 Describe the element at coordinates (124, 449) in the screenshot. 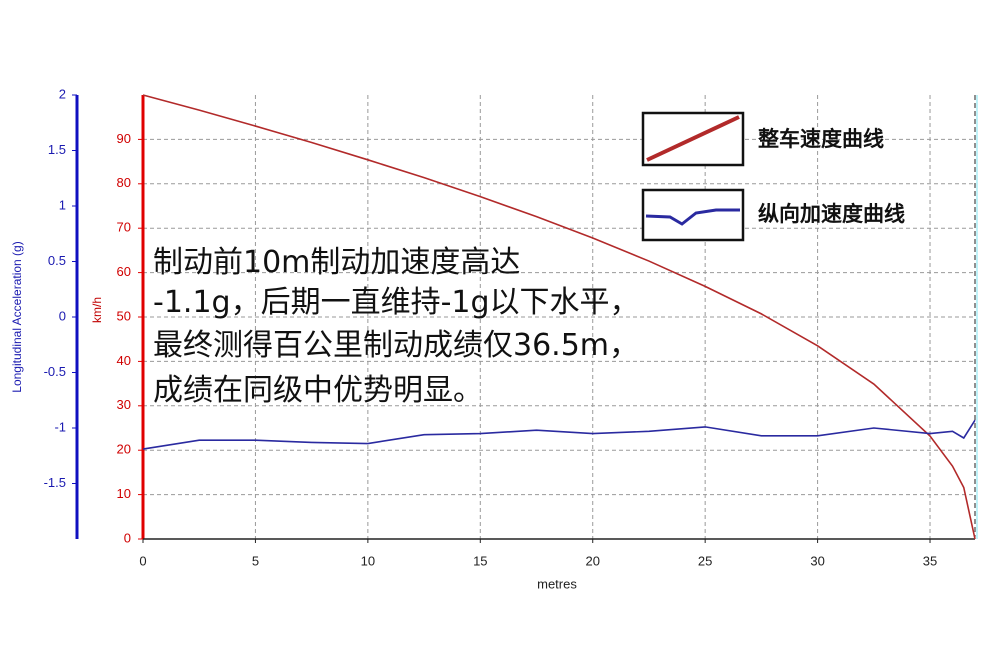

I see `y-tick-label: 20` at that location.